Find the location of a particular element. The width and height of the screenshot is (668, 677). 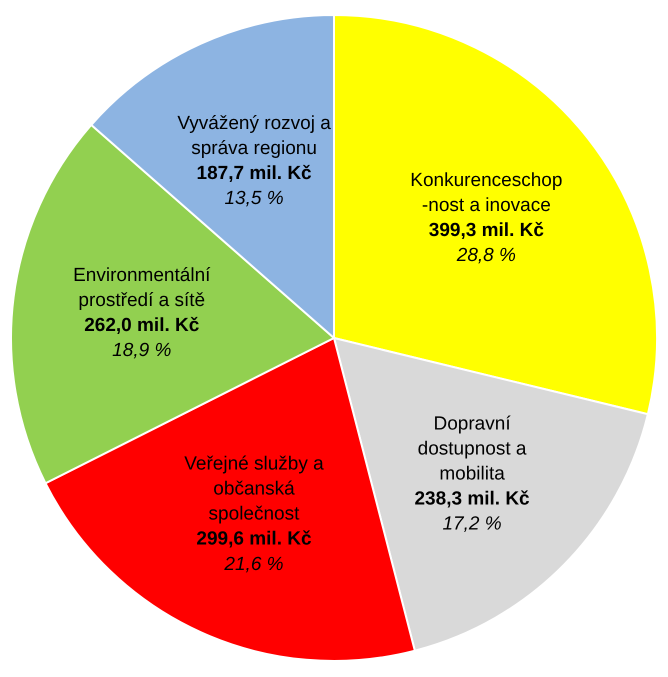

slice-label: Konkurenceschop -nost a inovace is located at coordinates (486, 193).